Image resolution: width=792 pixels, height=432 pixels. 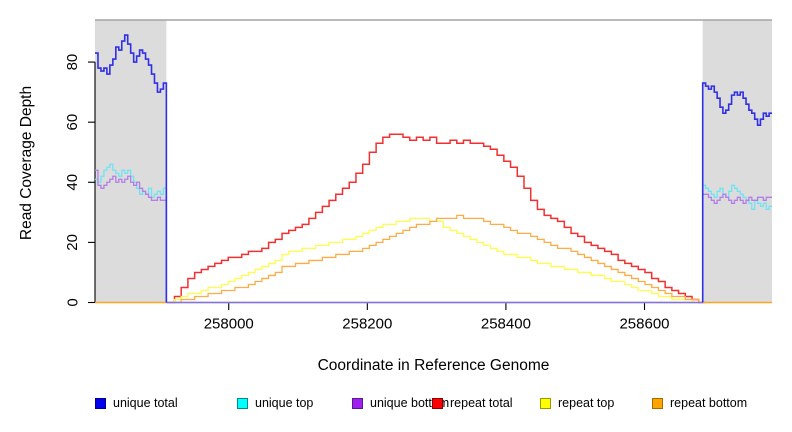 What do you see at coordinates (72, 122) in the screenshot?
I see `y-tick-label: 60` at bounding box center [72, 122].